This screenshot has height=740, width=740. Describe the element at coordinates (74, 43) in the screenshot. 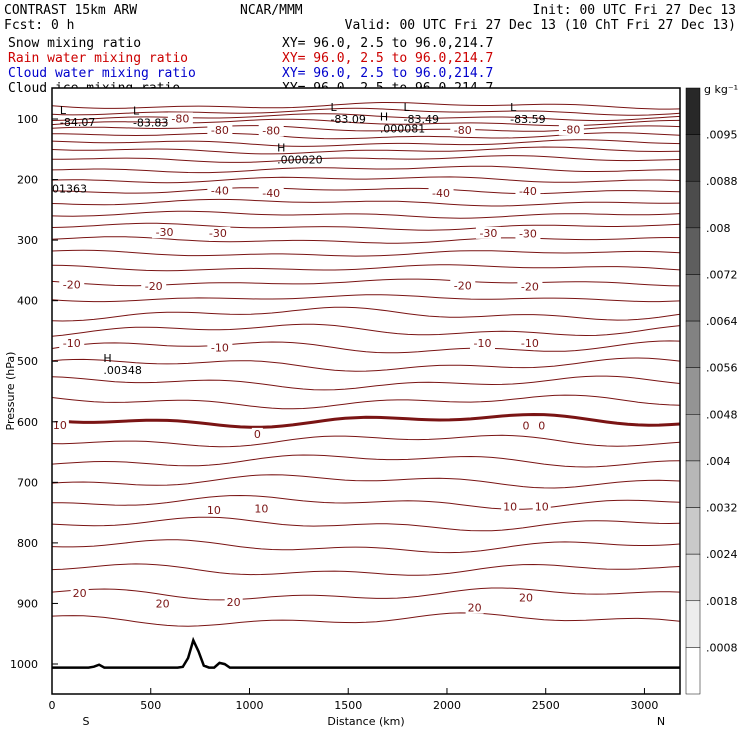

I see `field-label: Snow mixing ratio` at that location.